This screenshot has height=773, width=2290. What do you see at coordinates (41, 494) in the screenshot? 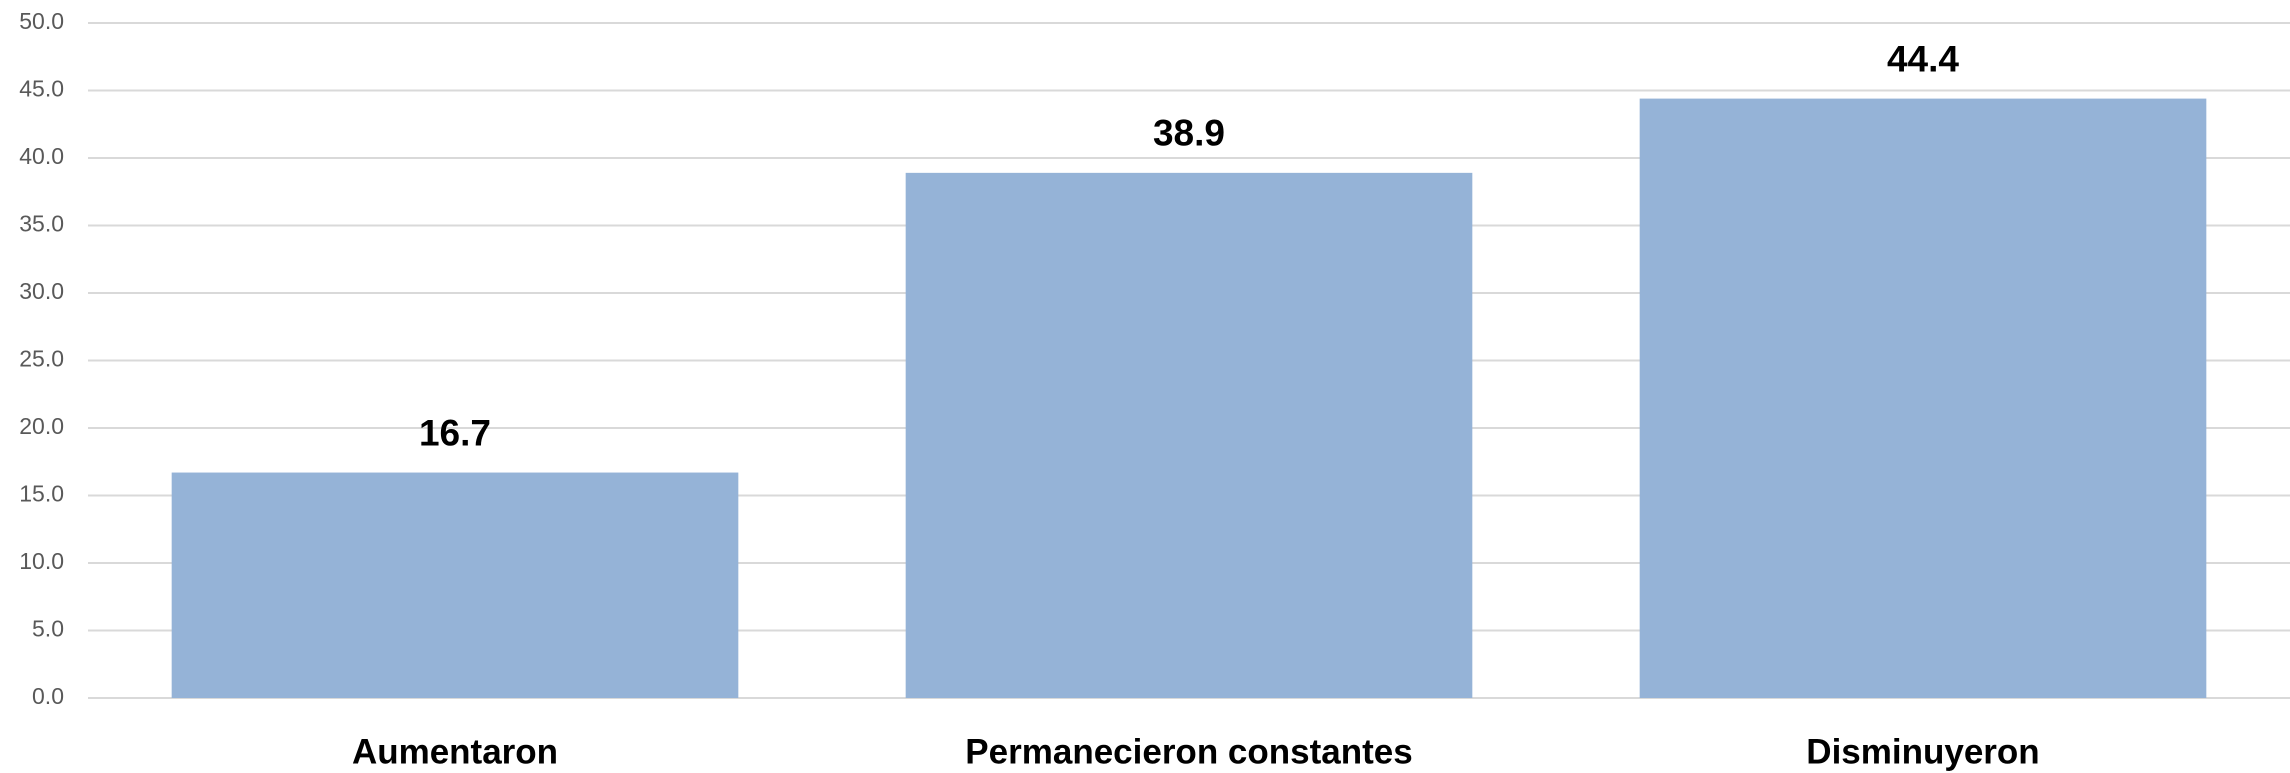
I see `y-tick-label: 15.0` at bounding box center [41, 494].